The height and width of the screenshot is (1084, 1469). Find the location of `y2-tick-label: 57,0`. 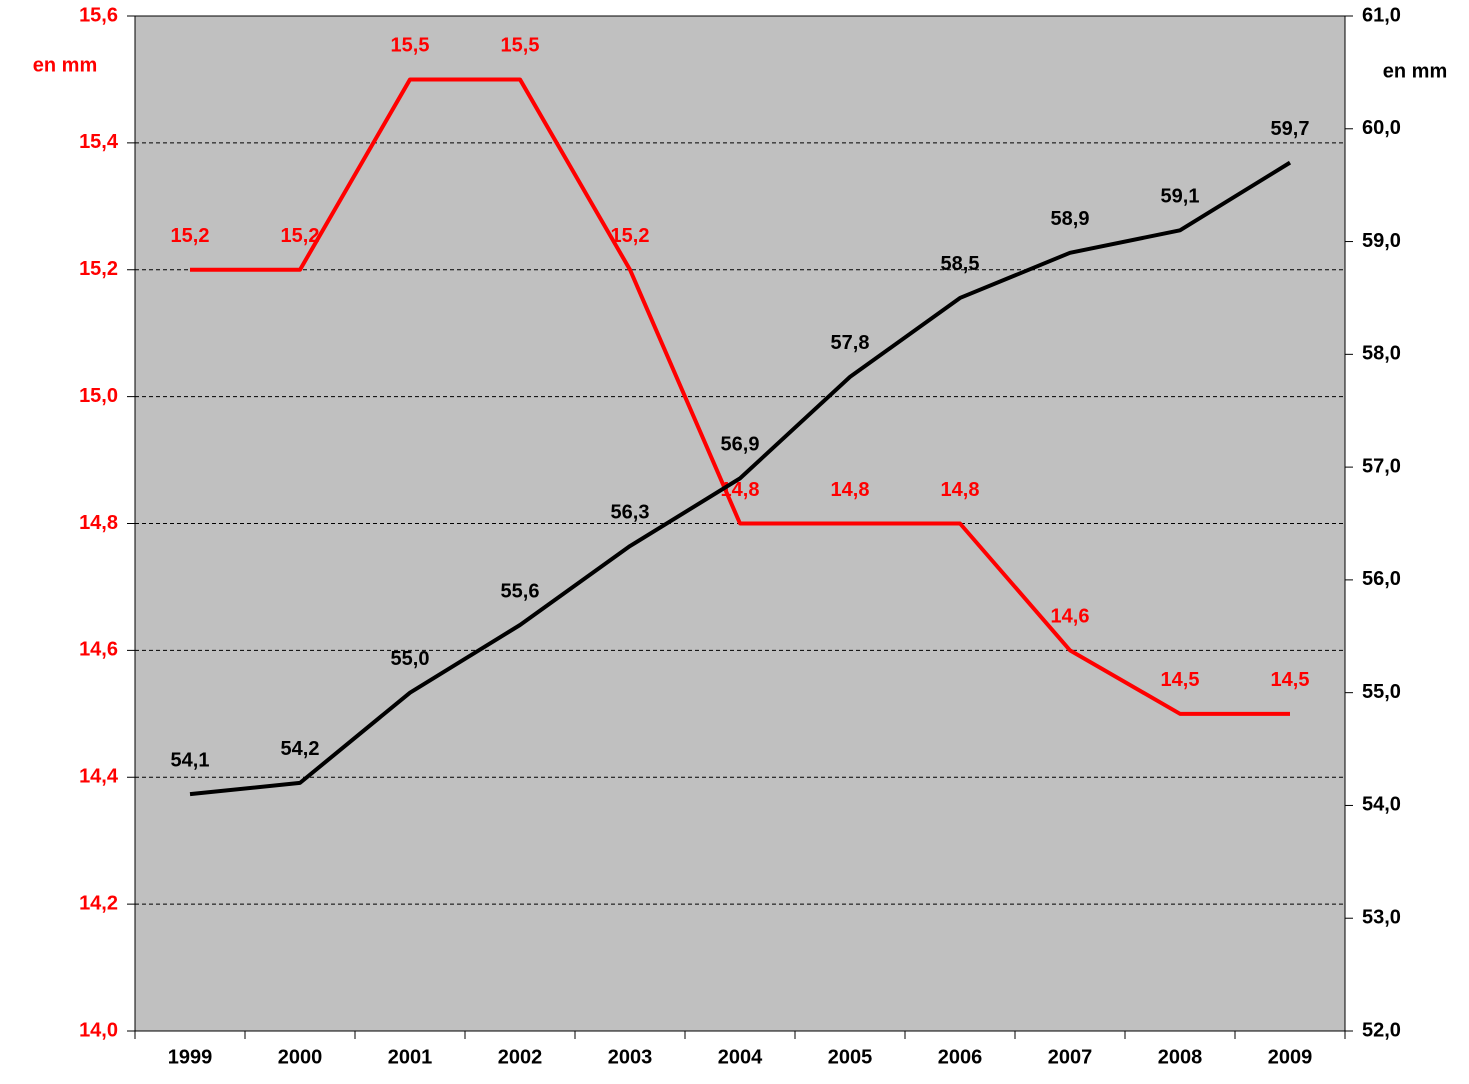

y2-tick-label: 57,0 is located at coordinates (1381, 466).